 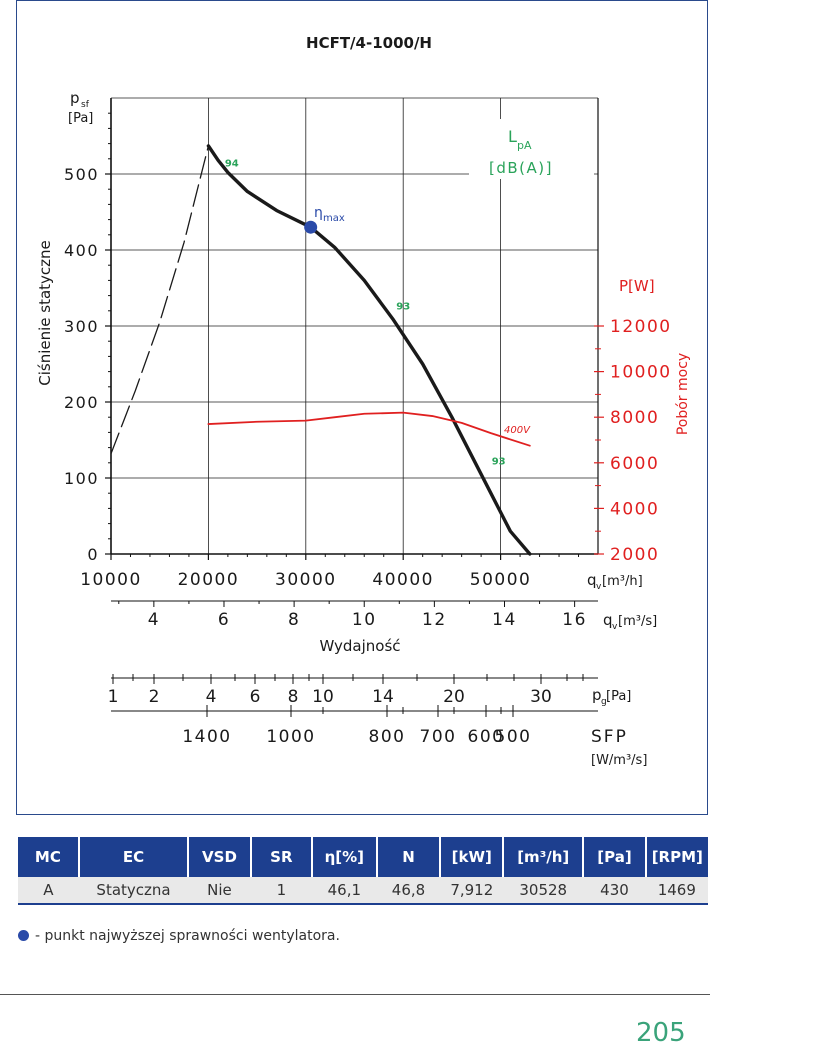 What do you see at coordinates (634, 555) in the screenshot?
I see `y2-tick-label: 2000` at bounding box center [634, 555].